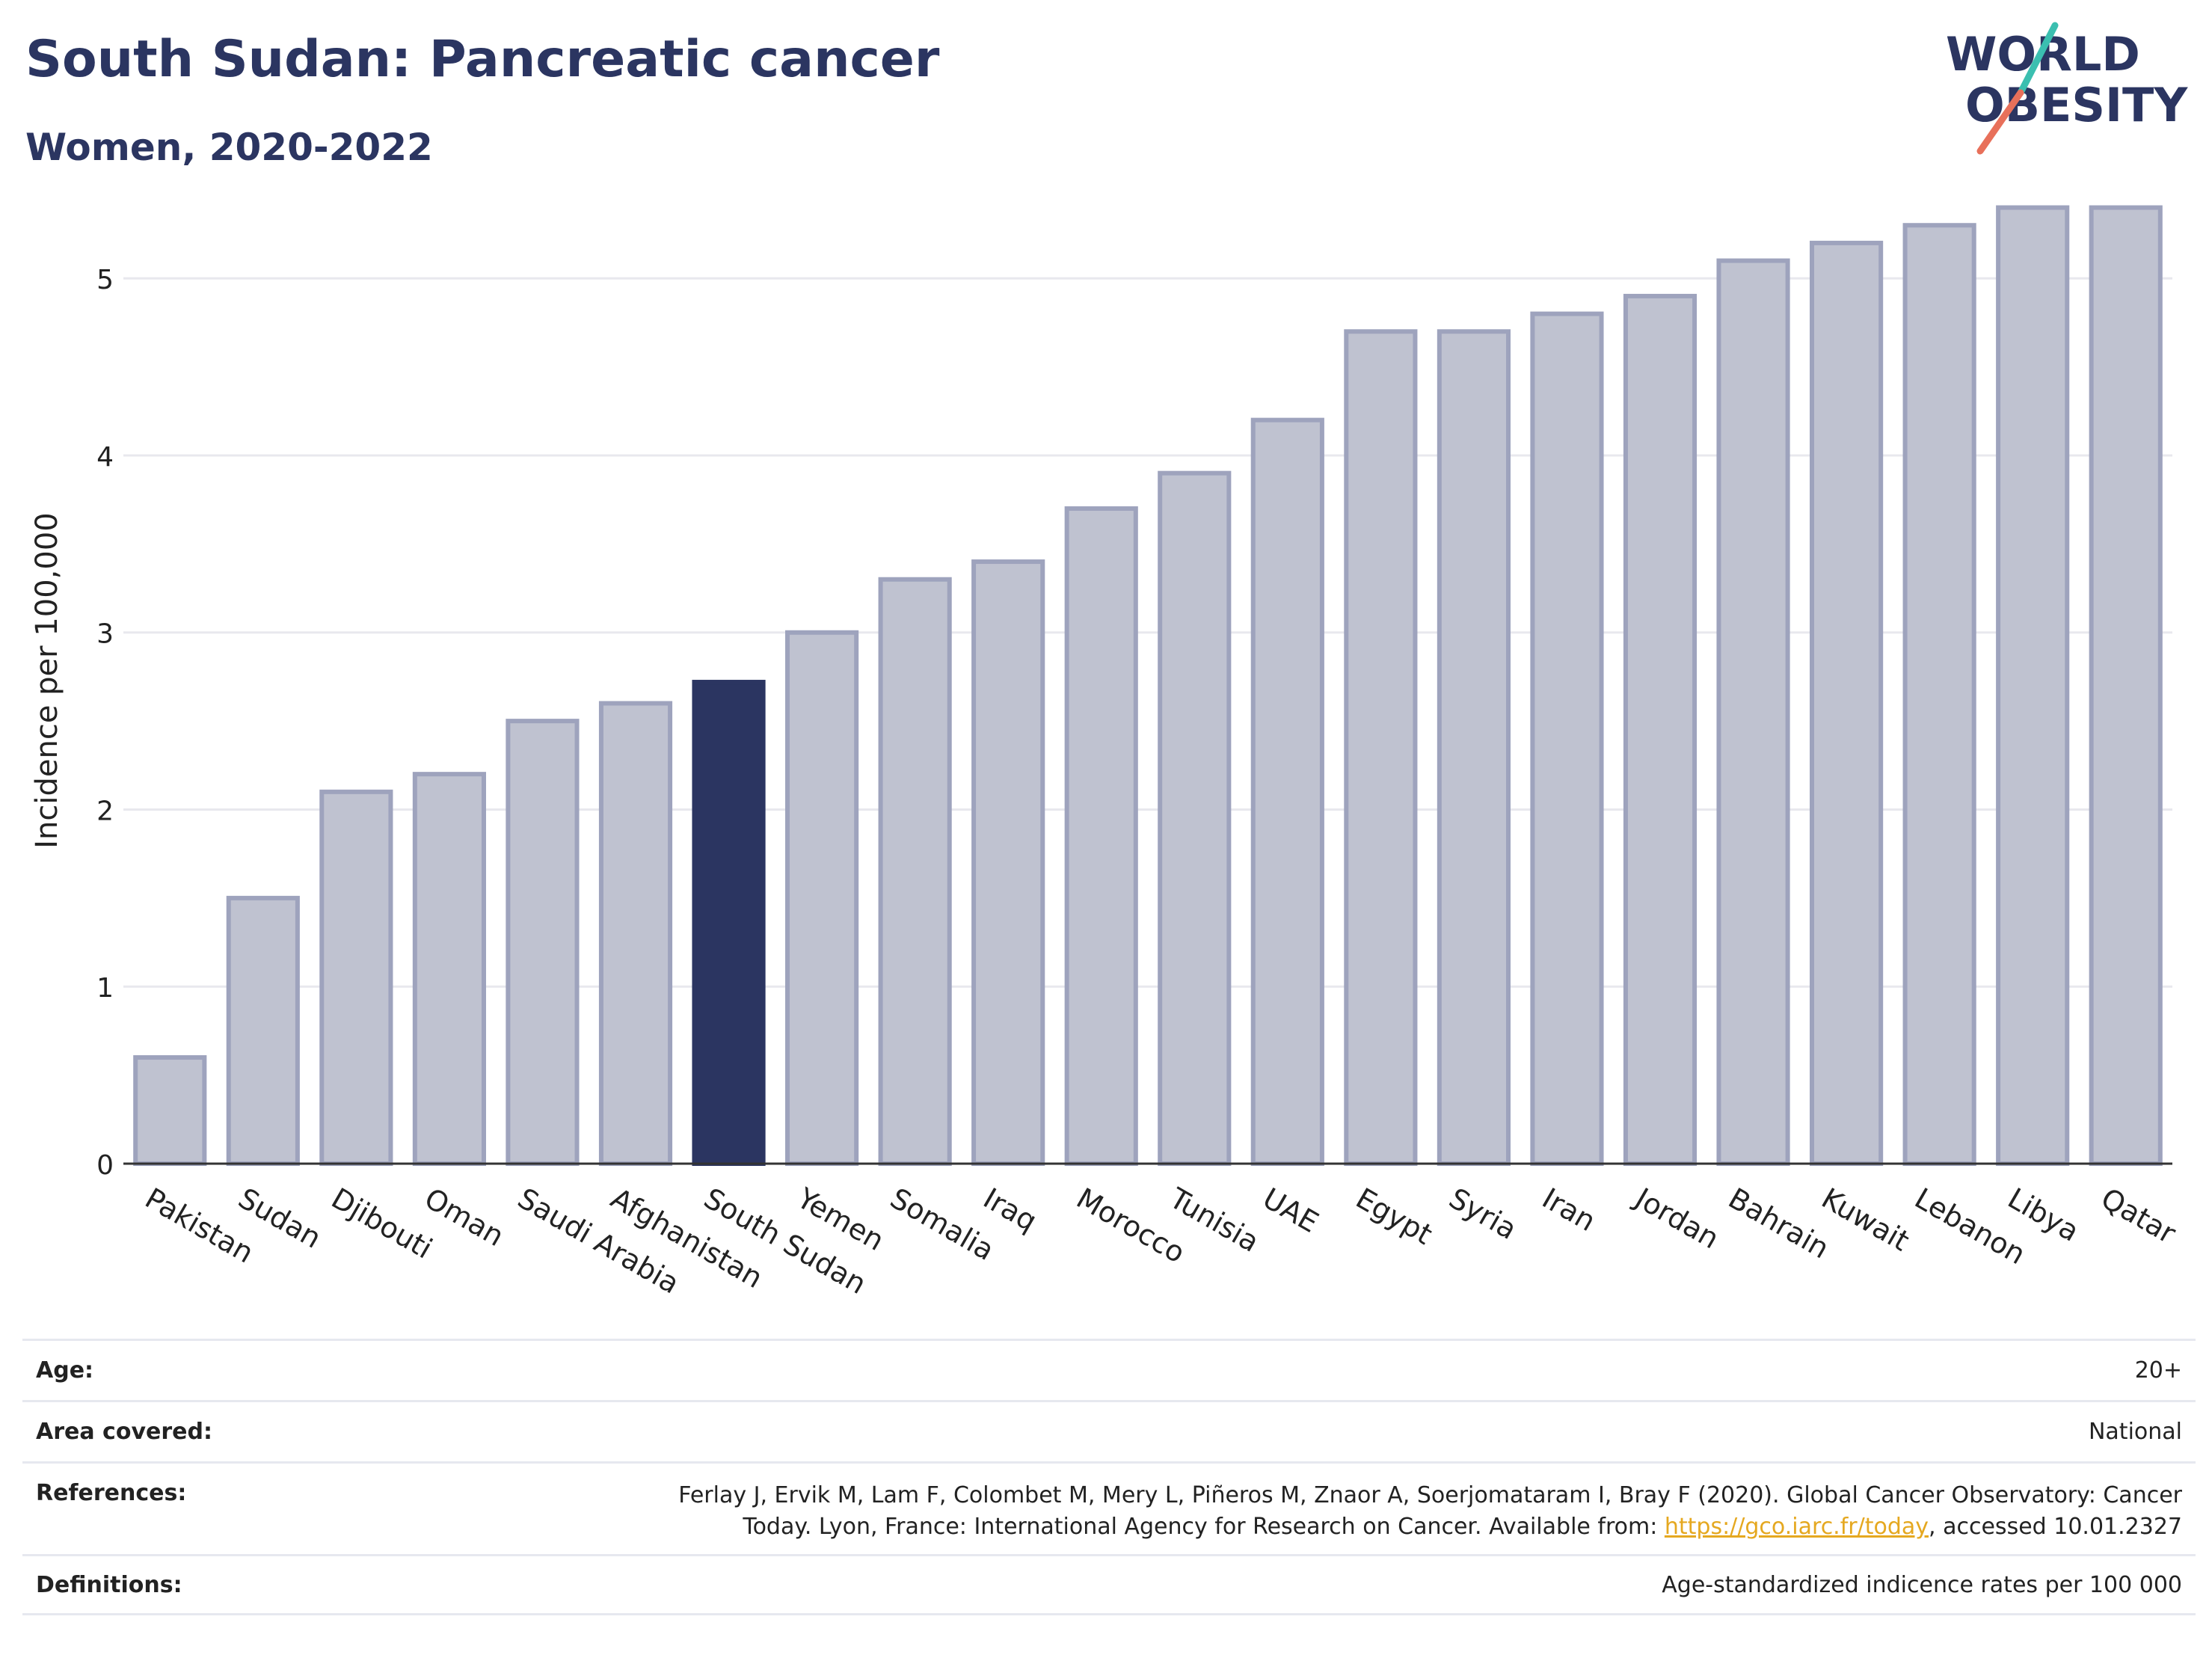  Describe the element at coordinates (1101, 836) in the screenshot. I see `bar-morocco` at that location.